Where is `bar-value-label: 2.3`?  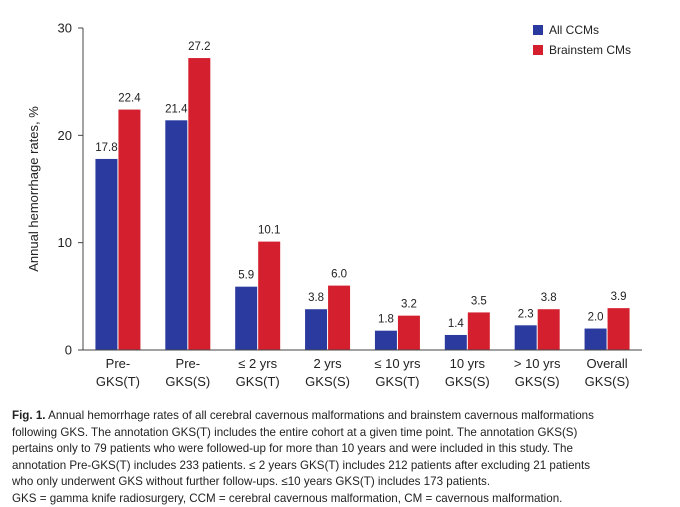 bar-value-label: 2.3 is located at coordinates (526, 314).